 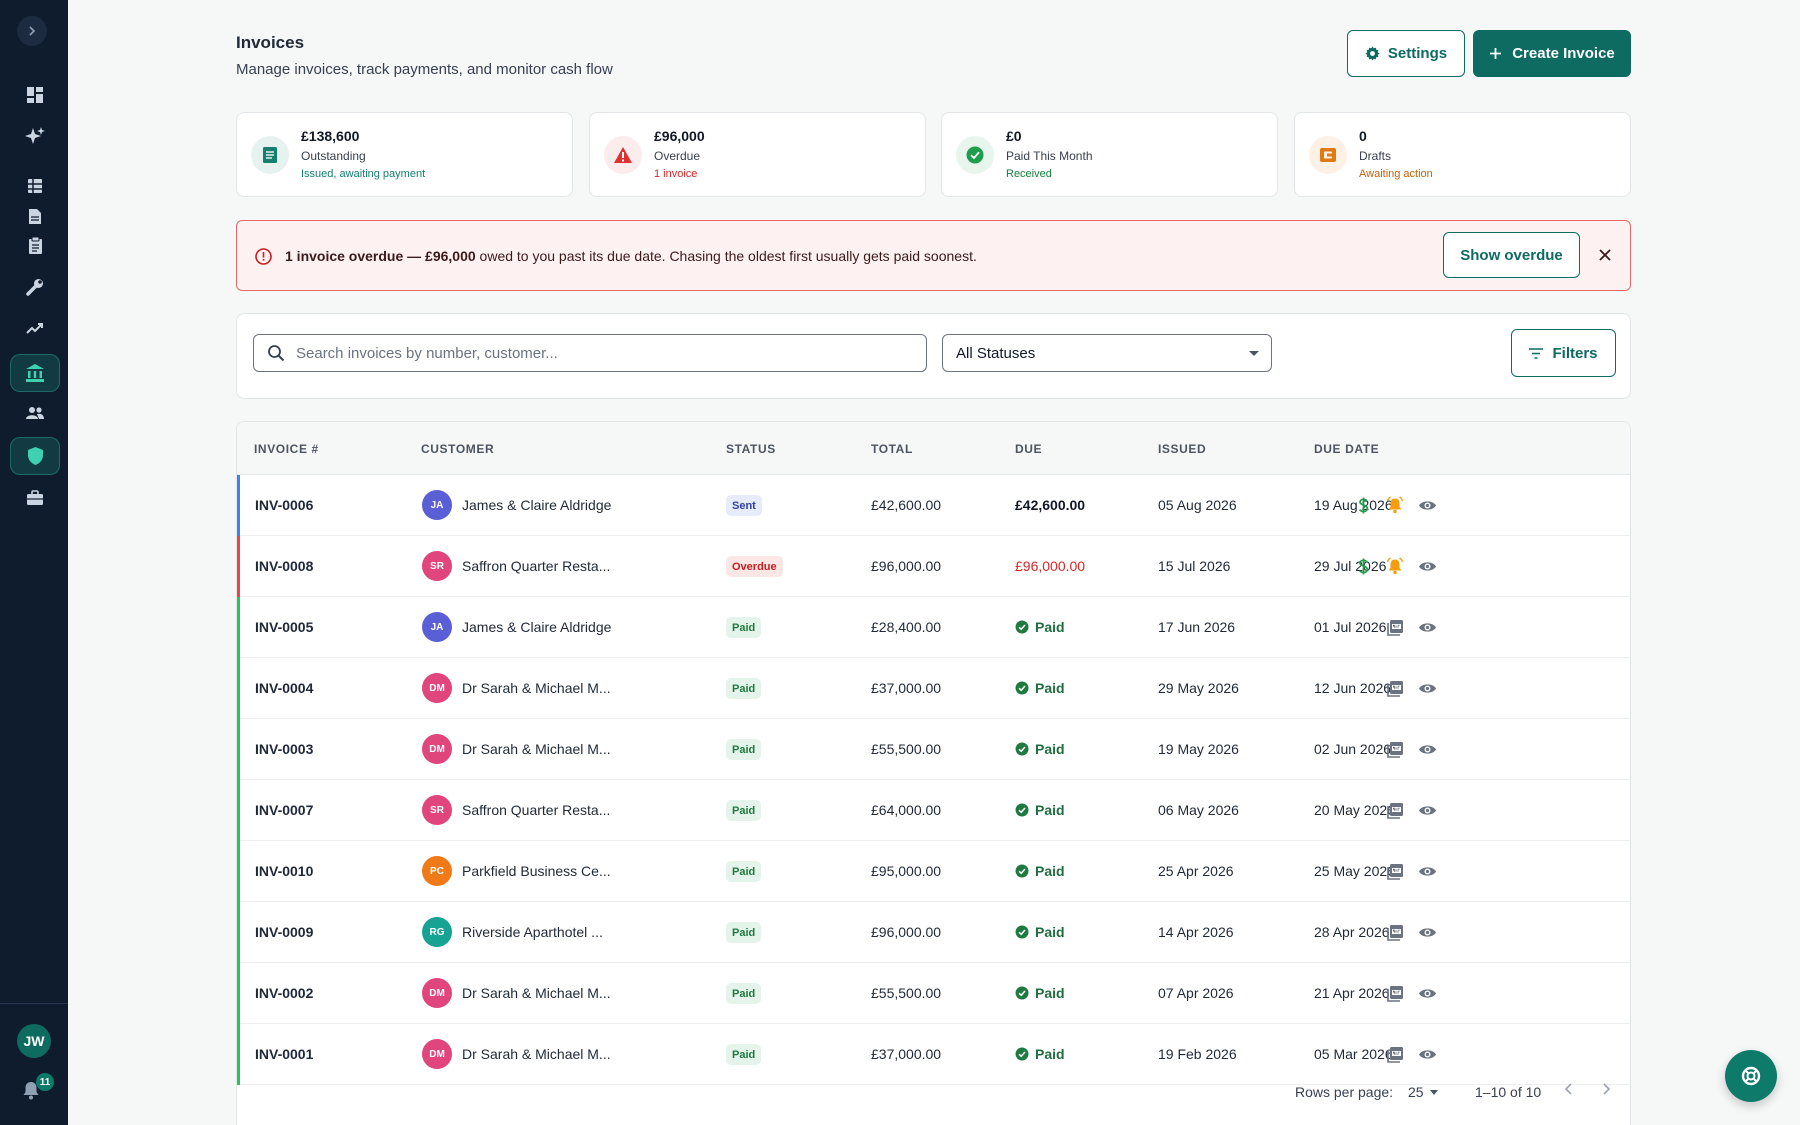 What do you see at coordinates (1197, 505) in the screenshot?
I see `issued-cell: 05 Aug 2026` at bounding box center [1197, 505].